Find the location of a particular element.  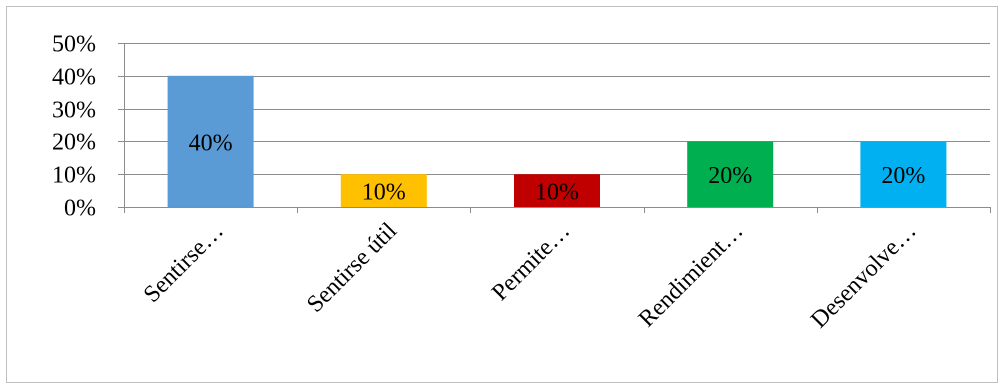

y-tick-label: 10% is located at coordinates (74, 176).